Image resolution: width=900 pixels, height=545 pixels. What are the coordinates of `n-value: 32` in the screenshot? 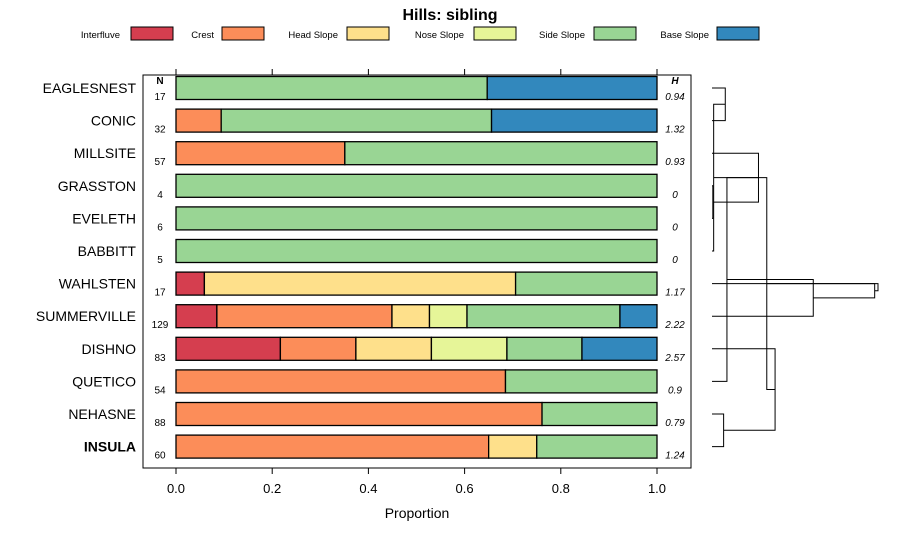 It's located at (160, 130).